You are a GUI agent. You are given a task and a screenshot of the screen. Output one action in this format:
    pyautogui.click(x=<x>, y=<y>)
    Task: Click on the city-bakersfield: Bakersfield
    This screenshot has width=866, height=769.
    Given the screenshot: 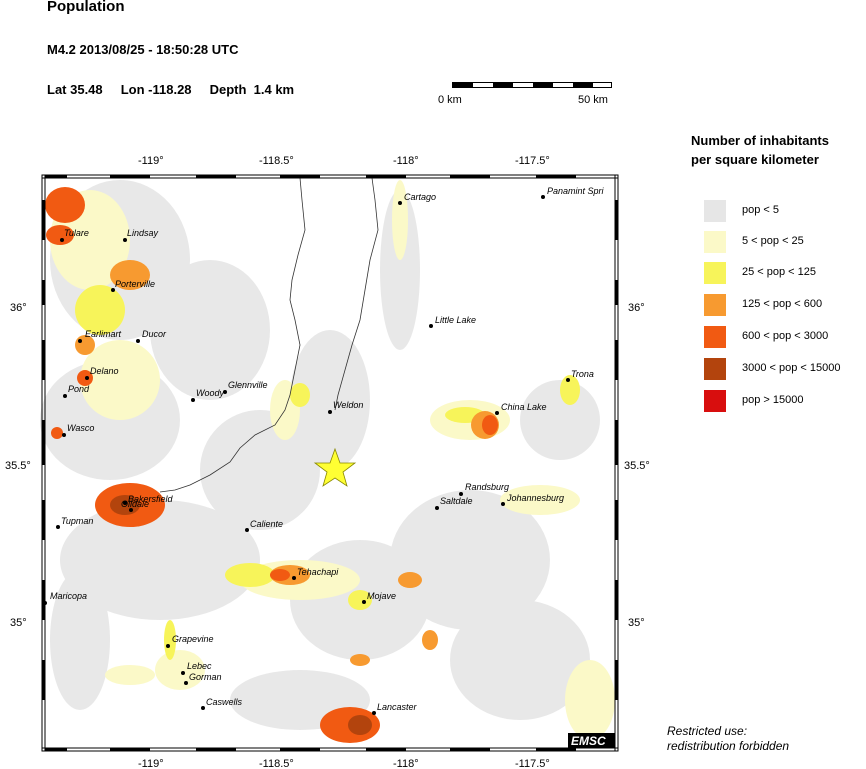 What is the action you would take?
    pyautogui.click(x=148, y=499)
    